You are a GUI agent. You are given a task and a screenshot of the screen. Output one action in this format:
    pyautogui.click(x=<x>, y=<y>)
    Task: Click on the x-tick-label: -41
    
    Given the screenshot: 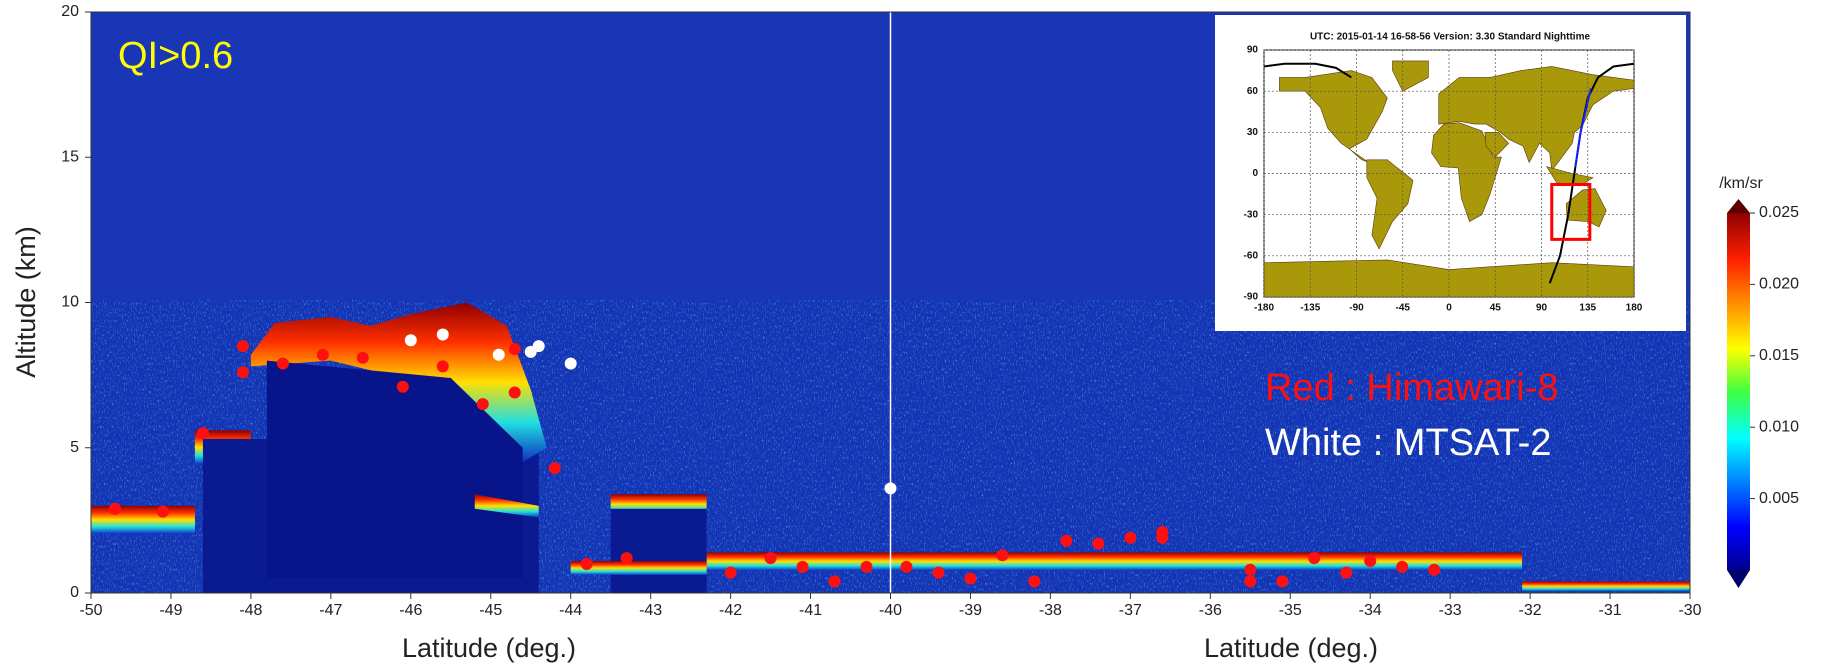 What is the action you would take?
    pyautogui.click(x=810, y=610)
    